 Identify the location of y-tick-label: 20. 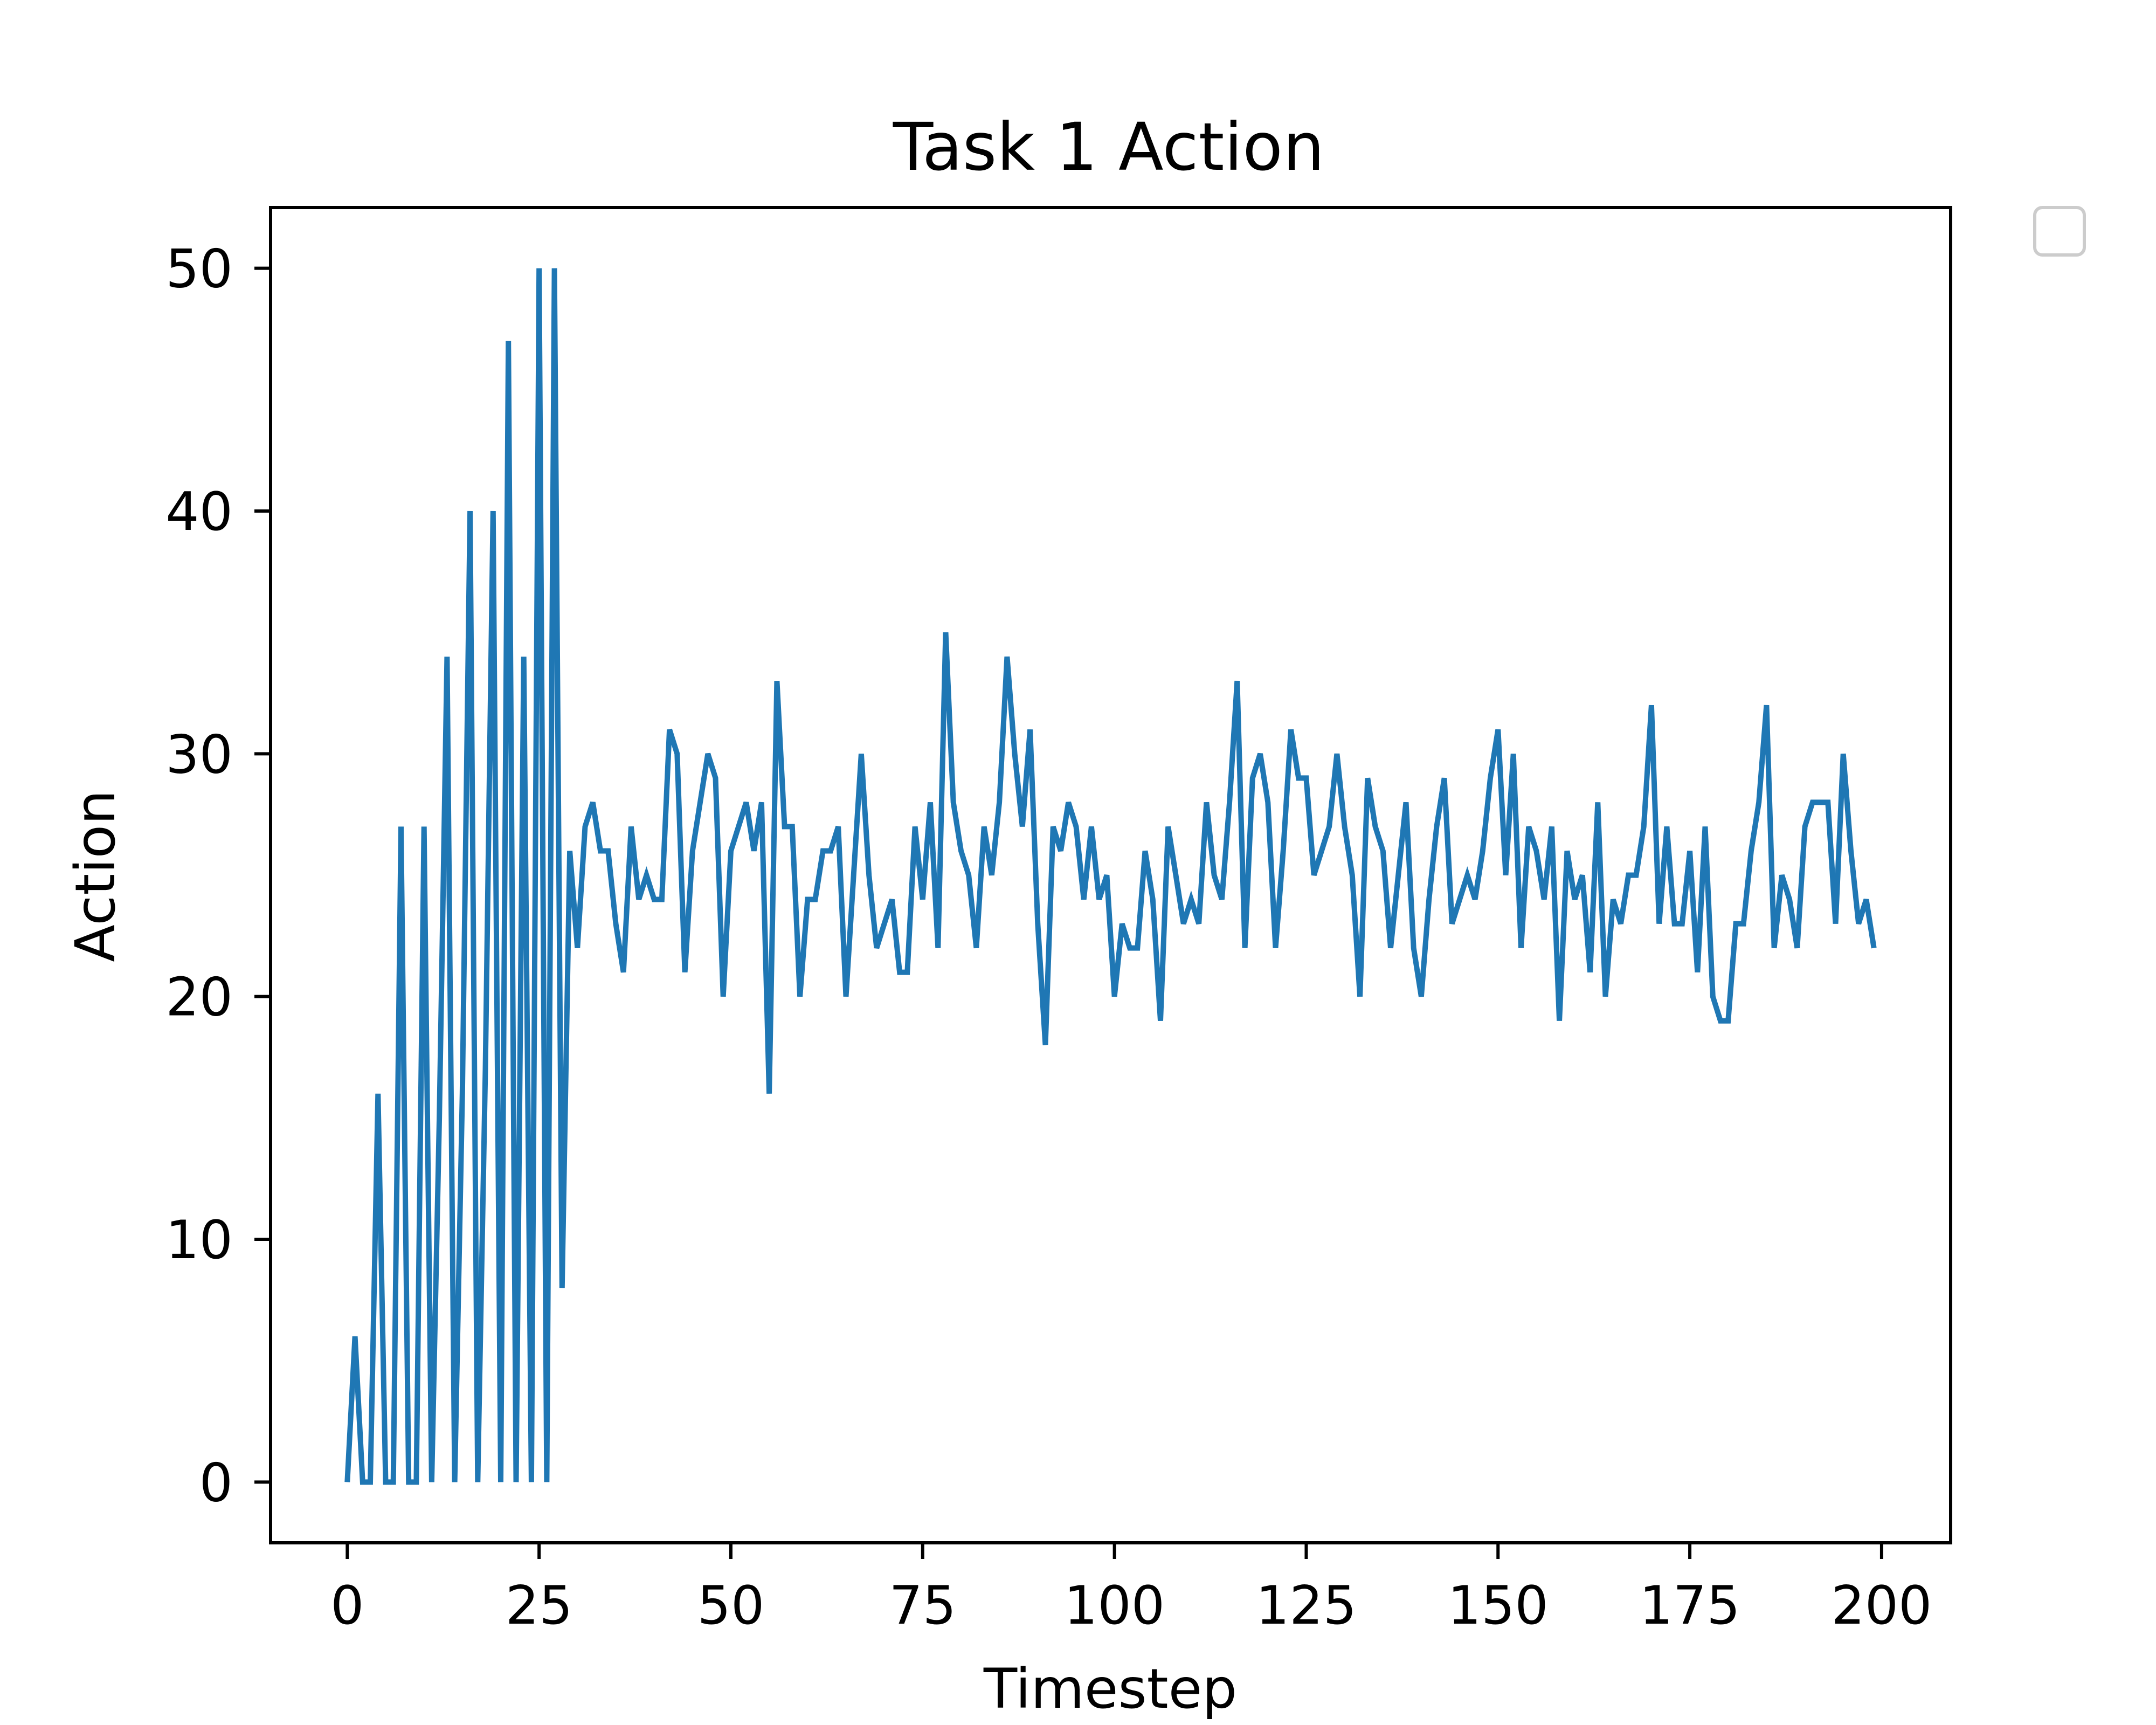
(199, 998).